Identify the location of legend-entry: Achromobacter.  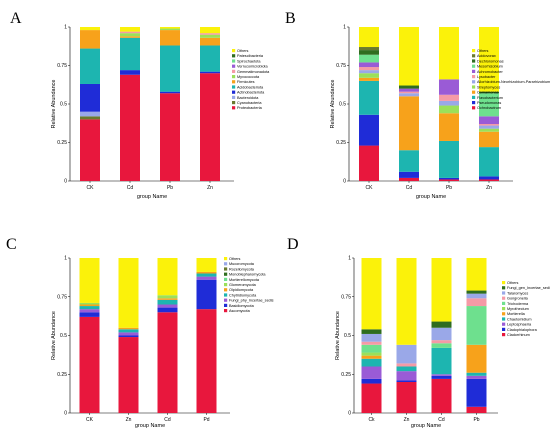
(490, 72).